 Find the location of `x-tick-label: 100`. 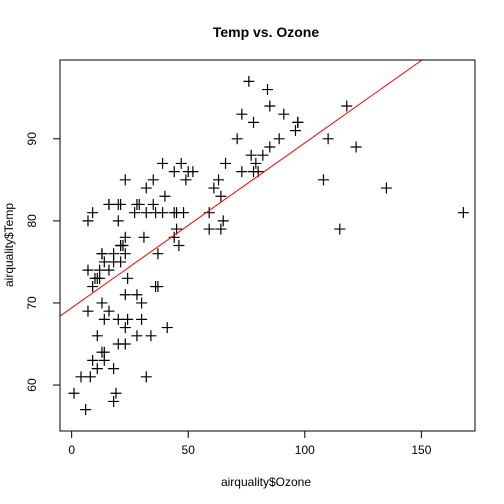

x-tick-label: 100 is located at coordinates (305, 450).